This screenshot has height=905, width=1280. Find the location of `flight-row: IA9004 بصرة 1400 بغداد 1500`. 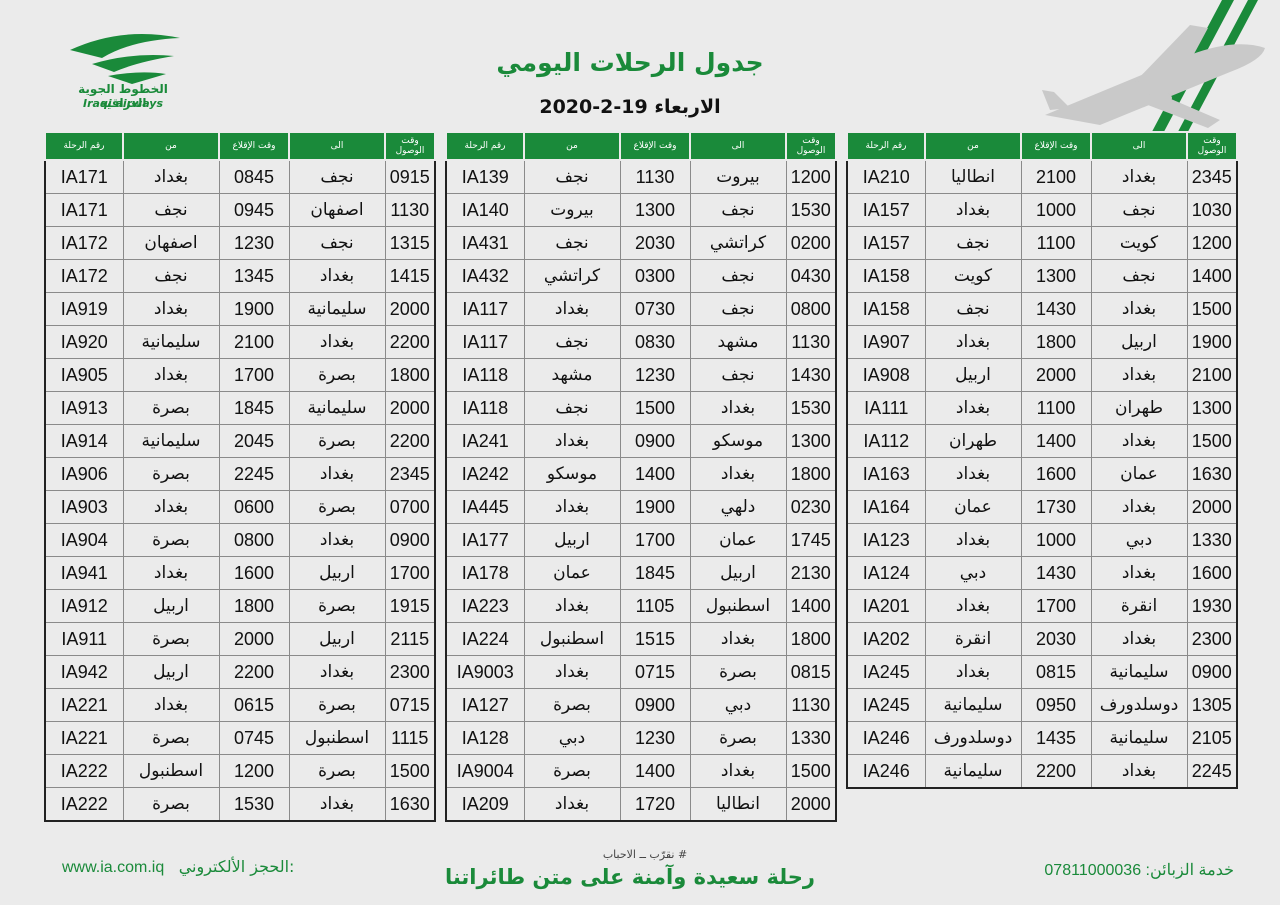

flight-row: IA9004 بصرة 1400 بغداد 1500 is located at coordinates (641, 771).